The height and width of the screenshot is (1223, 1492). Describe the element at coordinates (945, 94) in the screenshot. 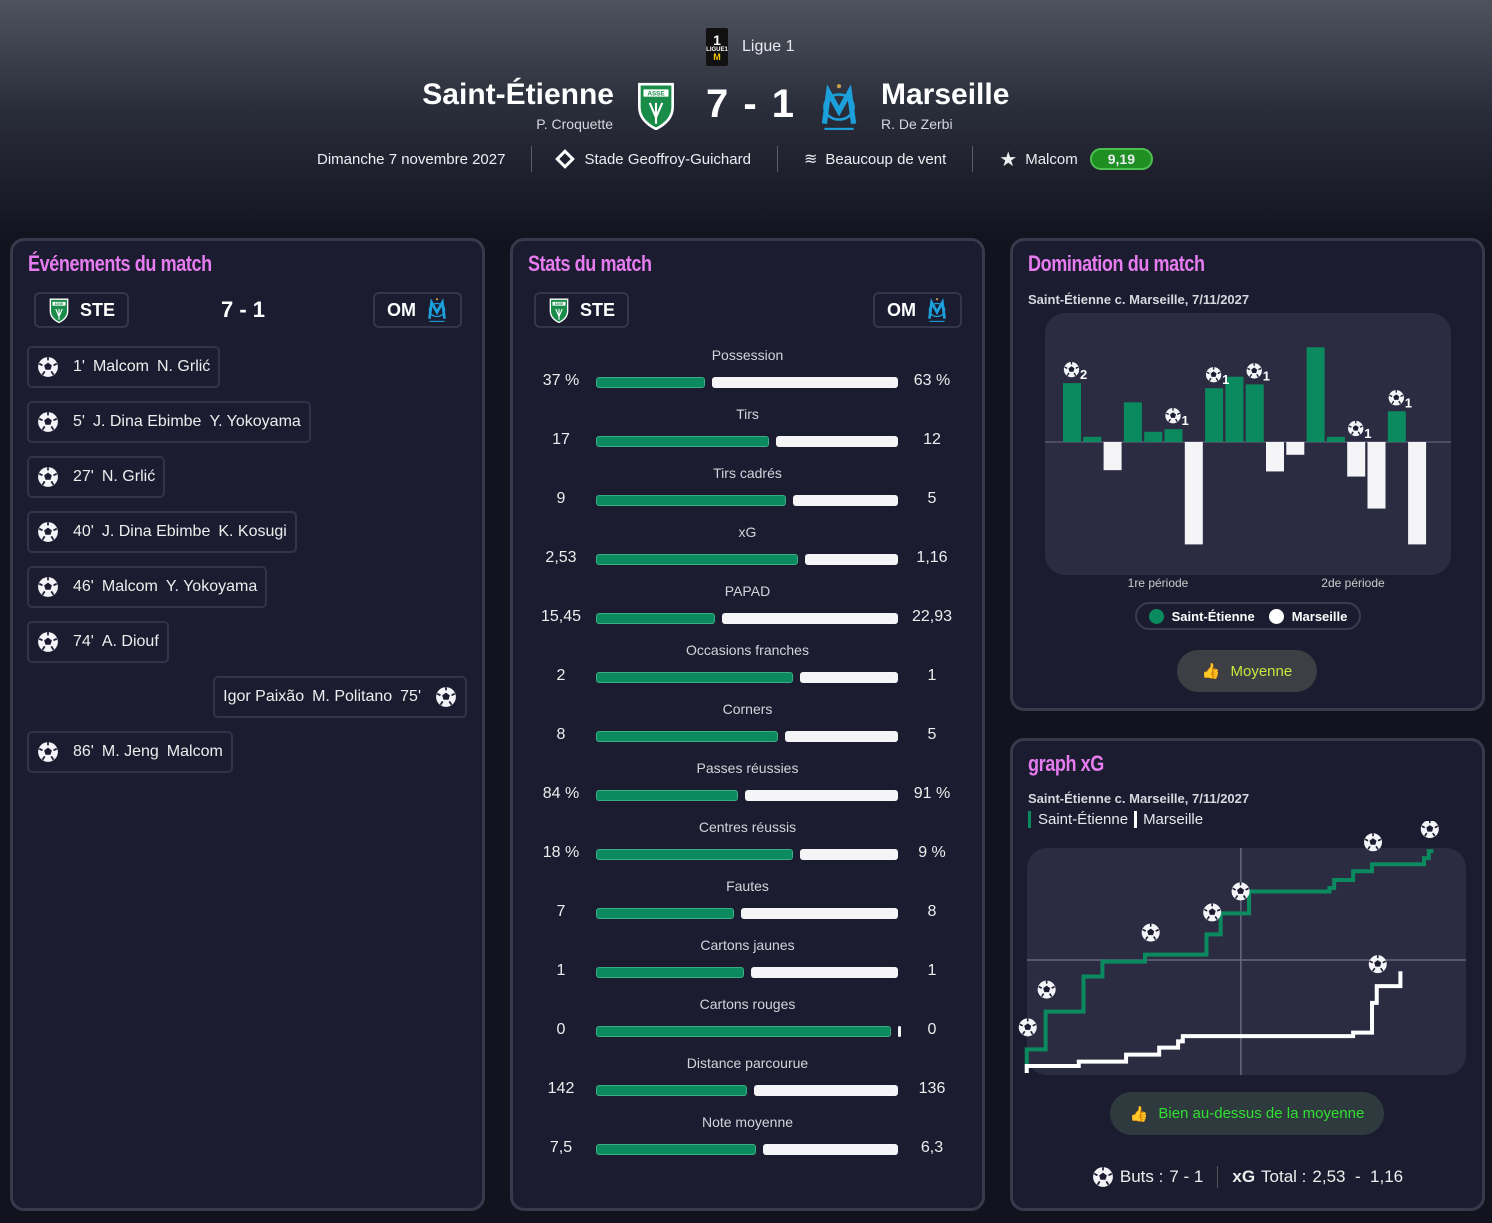

I see `away-team-name: Marseille` at that location.